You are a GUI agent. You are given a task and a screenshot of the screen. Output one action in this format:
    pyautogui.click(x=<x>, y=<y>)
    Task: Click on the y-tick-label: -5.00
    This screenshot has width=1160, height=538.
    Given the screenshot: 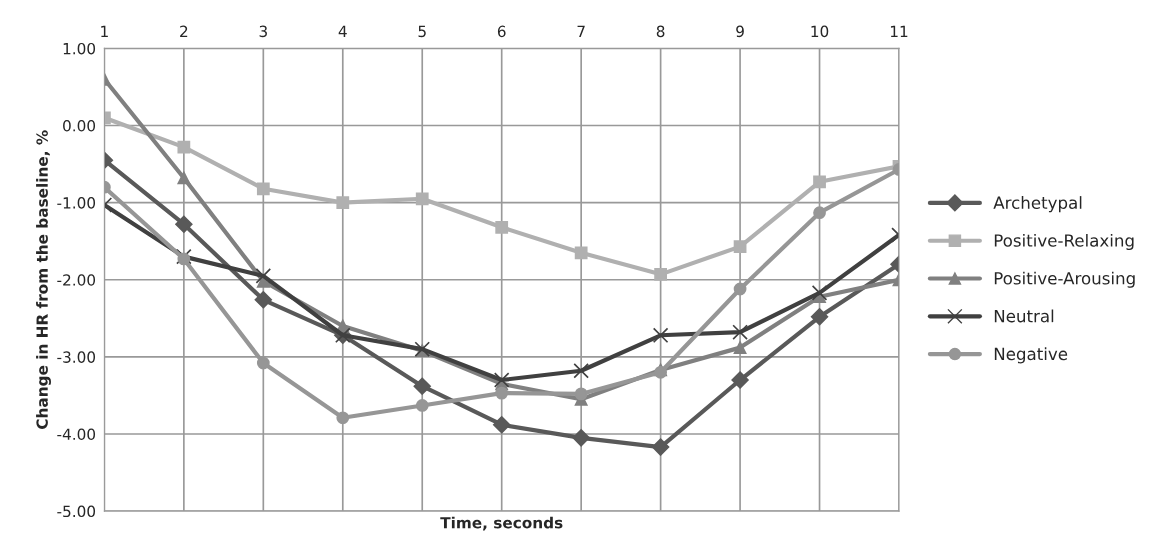 What is the action you would take?
    pyautogui.click(x=76, y=511)
    